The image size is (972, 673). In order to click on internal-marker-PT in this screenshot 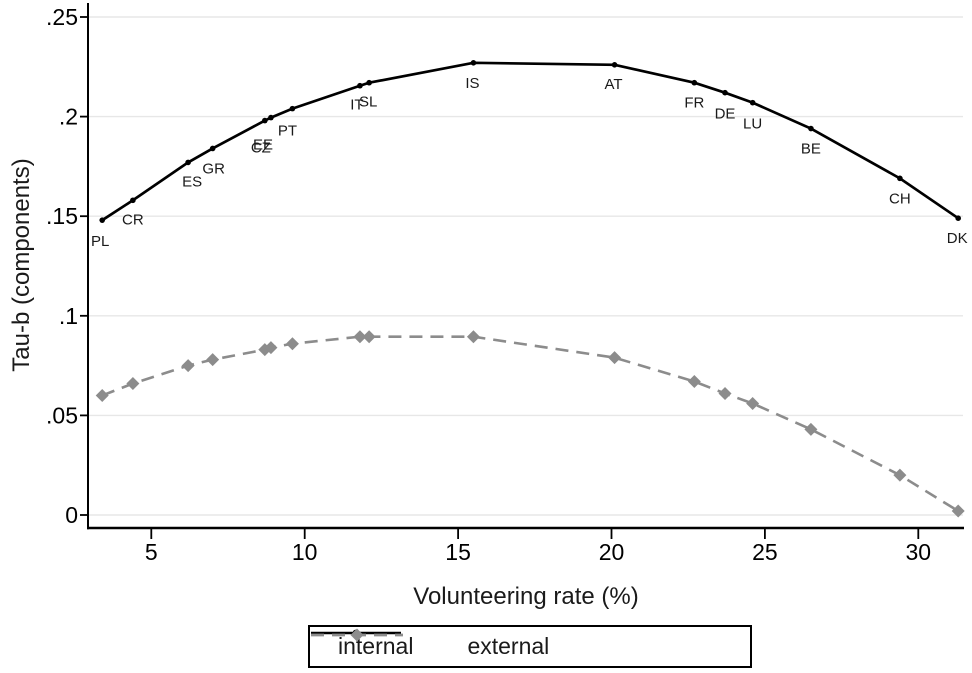, I will do `click(292, 108)`.